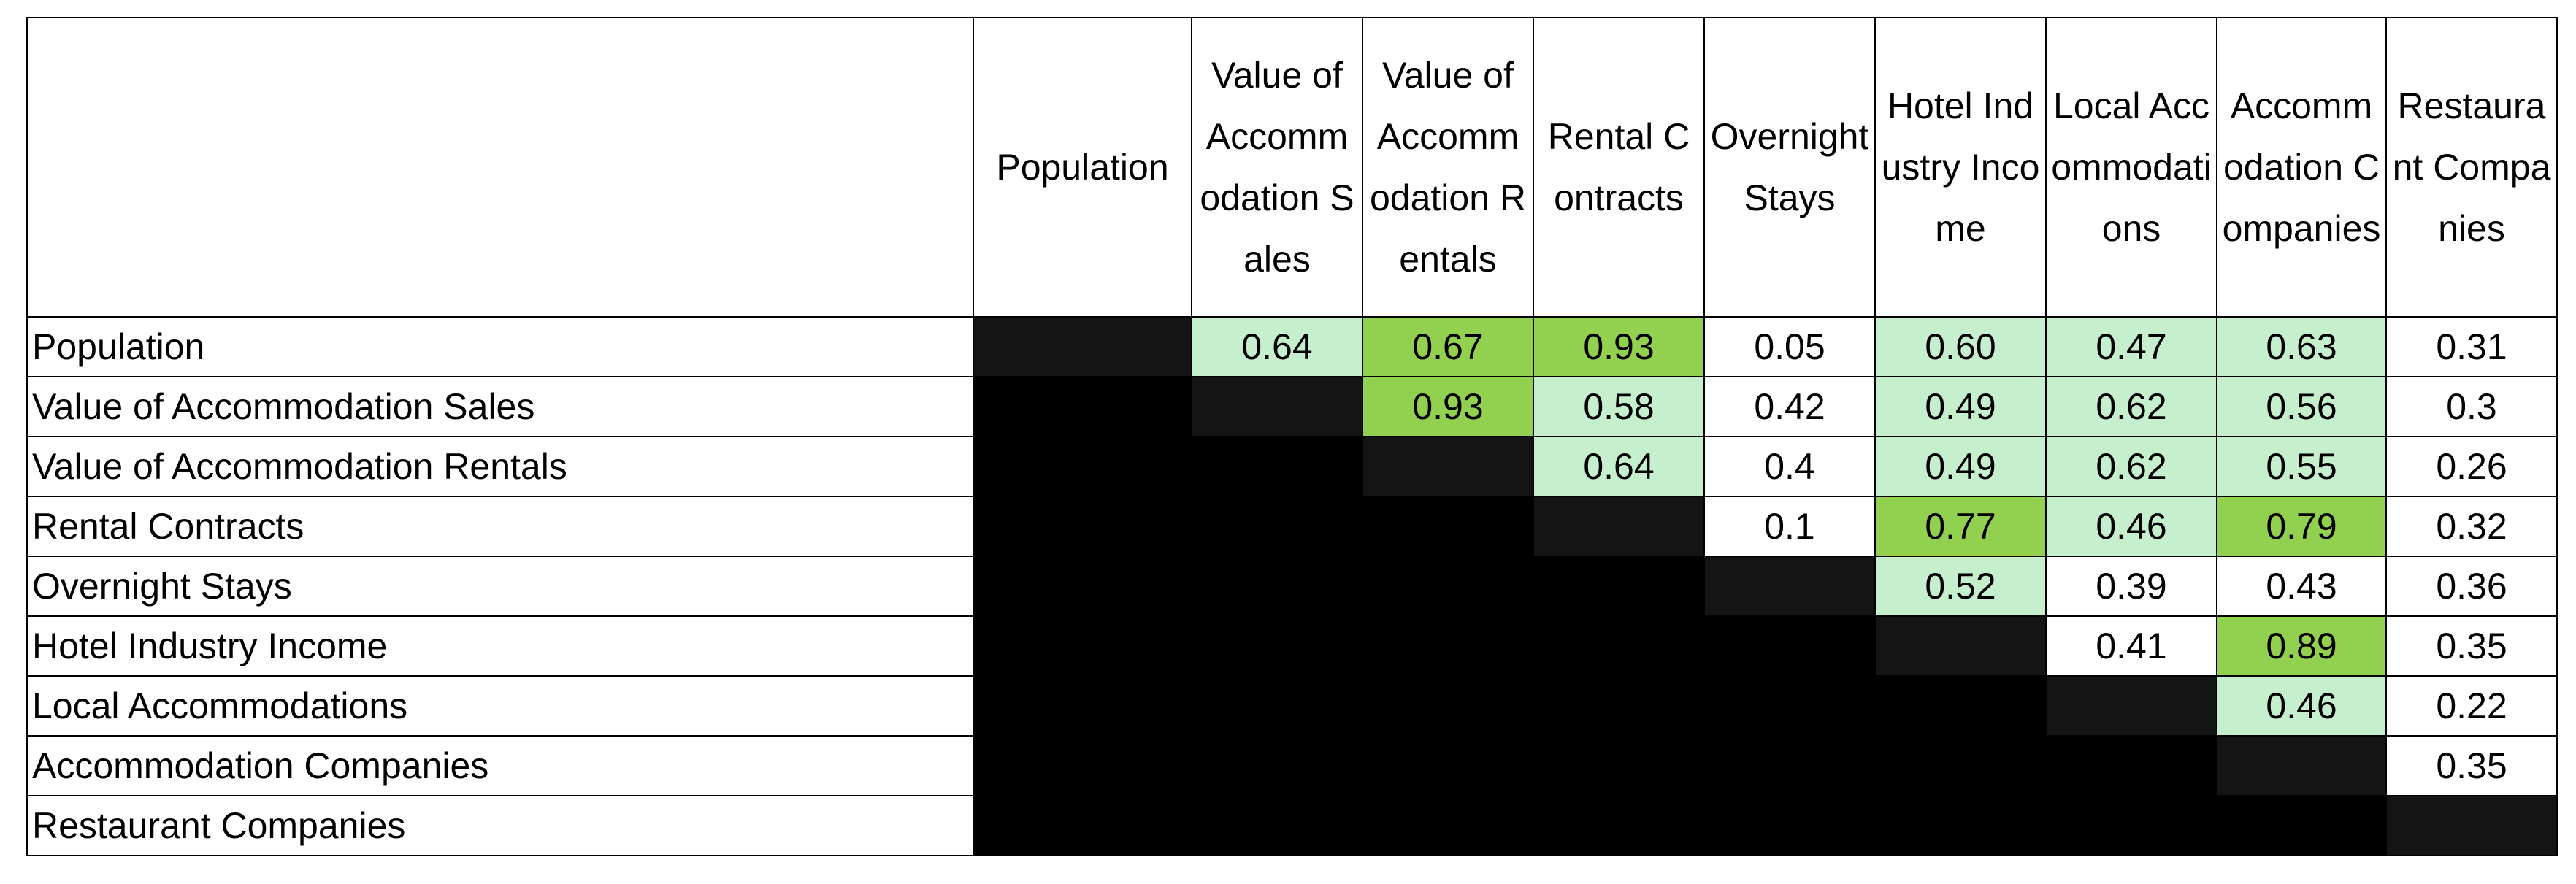  I want to click on correlation-cell: 0.05, so click(1790, 347).